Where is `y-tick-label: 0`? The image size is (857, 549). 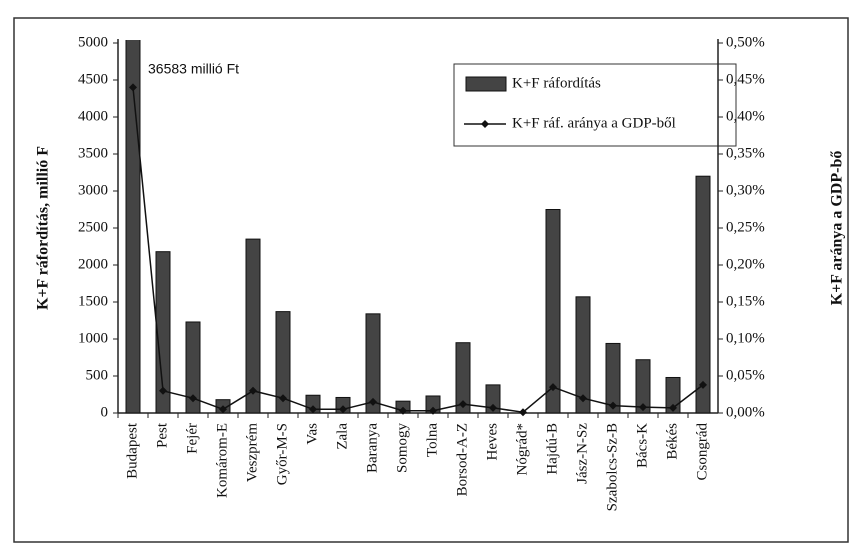 y-tick-label: 0 is located at coordinates (105, 412).